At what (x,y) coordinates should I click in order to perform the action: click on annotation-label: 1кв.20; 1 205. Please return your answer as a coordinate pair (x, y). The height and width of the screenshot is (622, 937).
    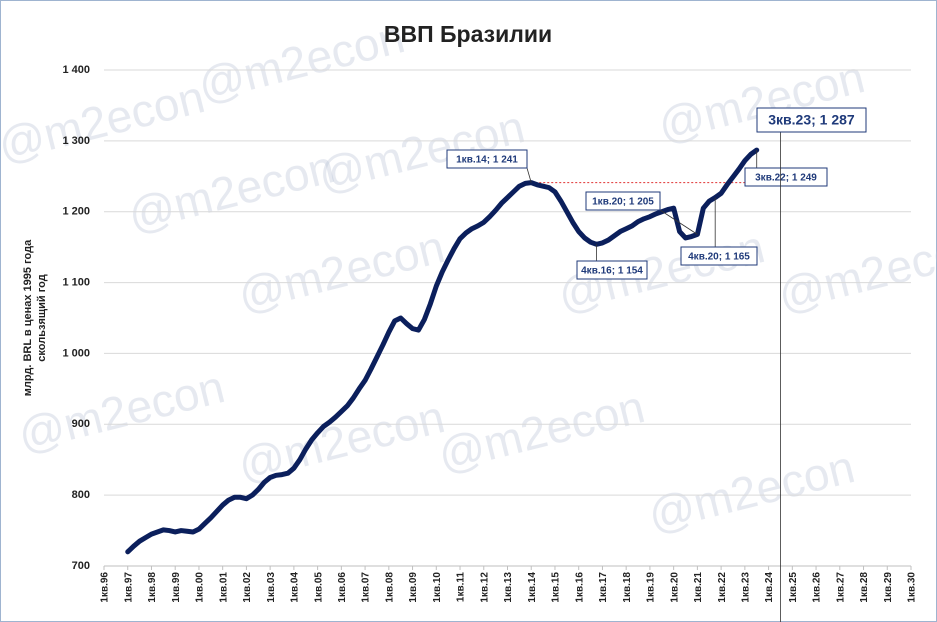
    Looking at the image, I should click on (623, 202).